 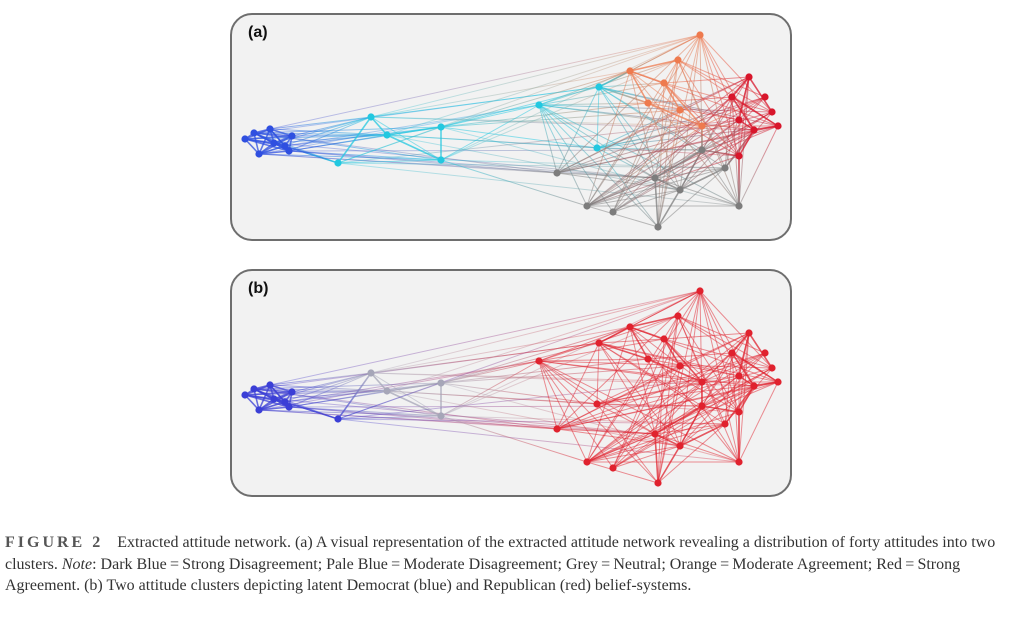 What do you see at coordinates (54, 542) in the screenshot?
I see `figure-number: FIGURE 2` at bounding box center [54, 542].